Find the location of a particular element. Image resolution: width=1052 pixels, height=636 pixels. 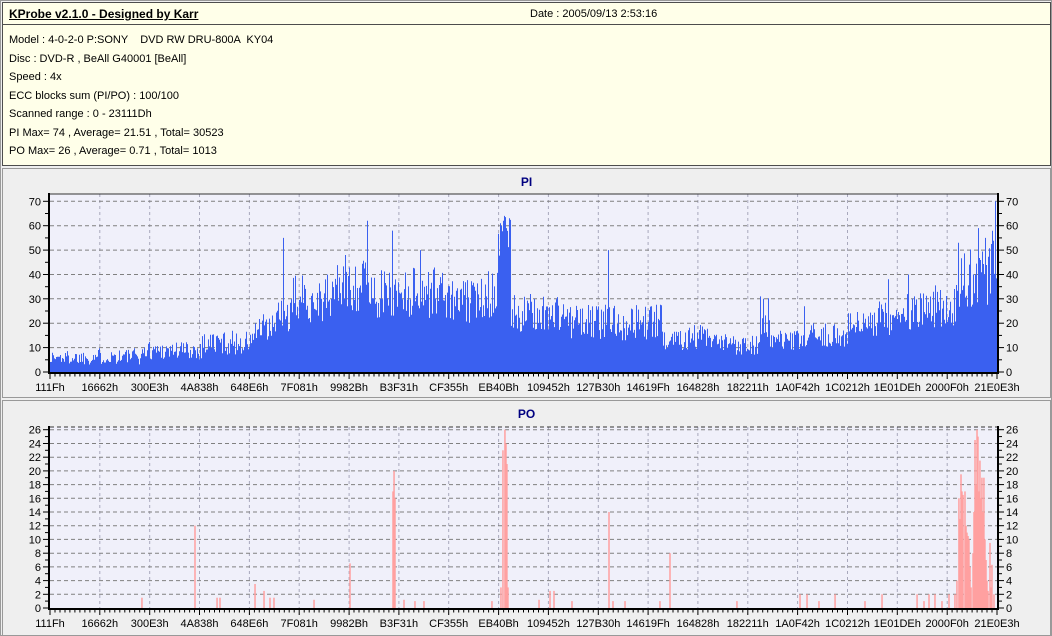

svg-text: 16 is located at coordinates (1012, 499).